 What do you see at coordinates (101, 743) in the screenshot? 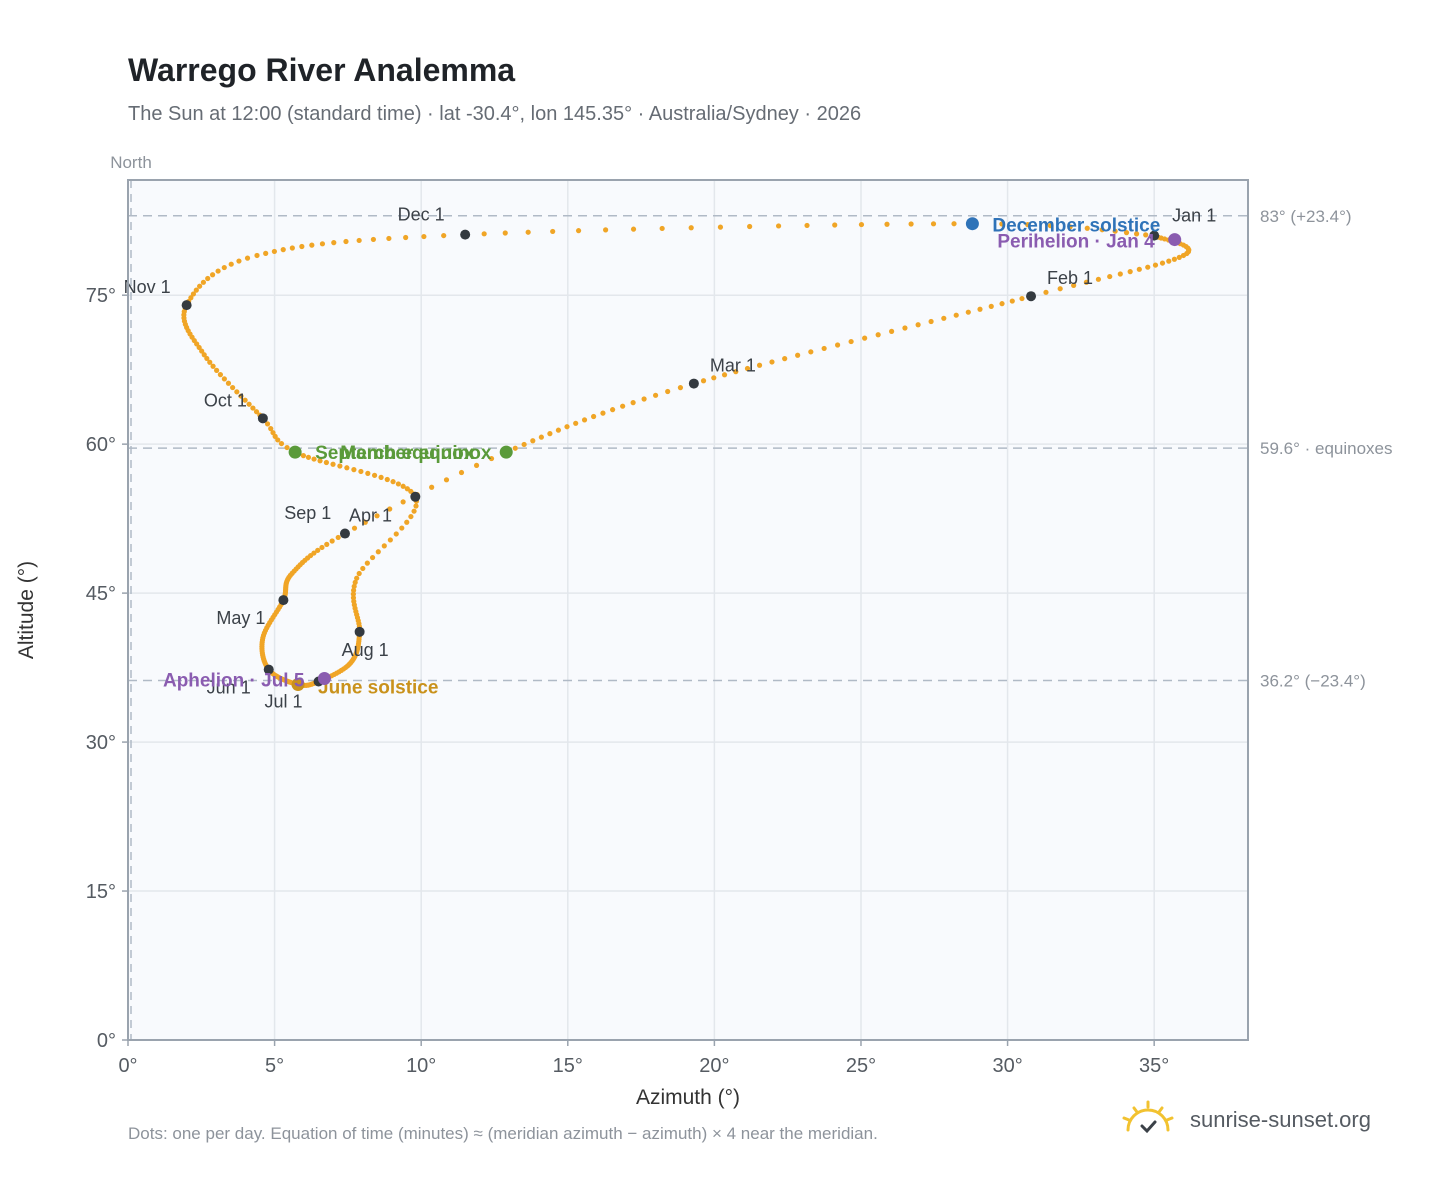
I see `y-tick-label: 30°` at bounding box center [101, 743].